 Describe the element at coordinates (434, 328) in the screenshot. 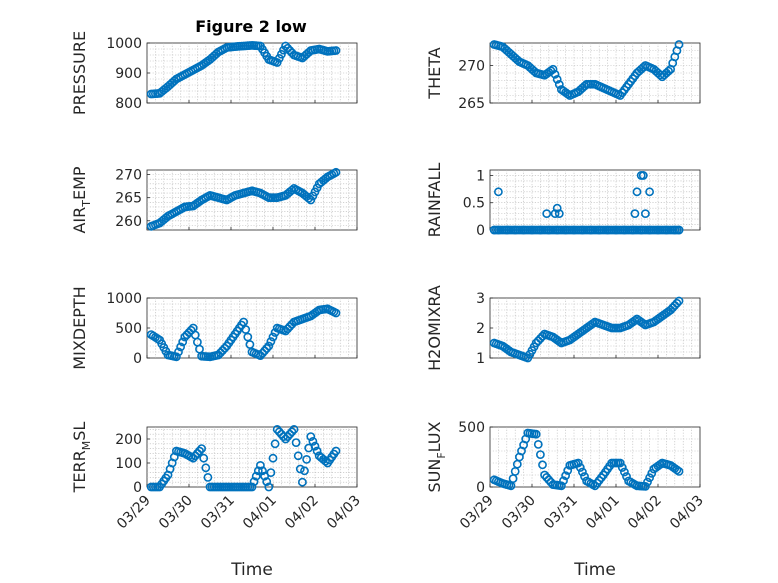

I see `y-axis-label: H2OMIXRA` at that location.